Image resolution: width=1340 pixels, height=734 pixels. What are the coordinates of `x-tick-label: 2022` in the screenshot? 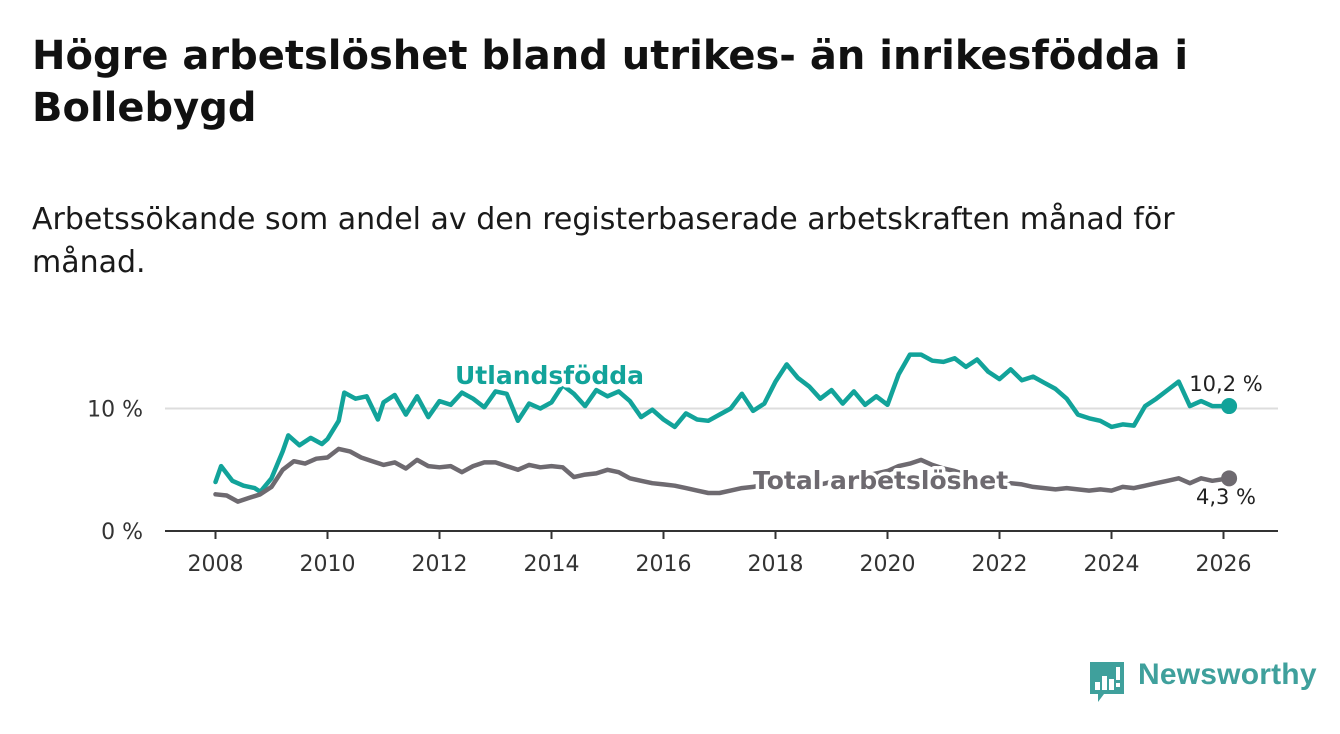 It's located at (1000, 564).